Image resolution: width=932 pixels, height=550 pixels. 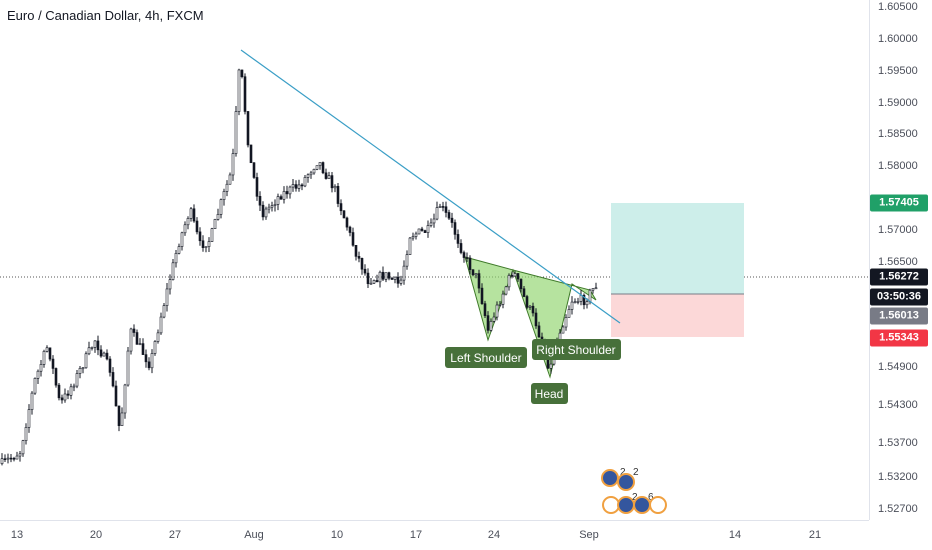 I want to click on stop-zone, so click(x=677, y=315).